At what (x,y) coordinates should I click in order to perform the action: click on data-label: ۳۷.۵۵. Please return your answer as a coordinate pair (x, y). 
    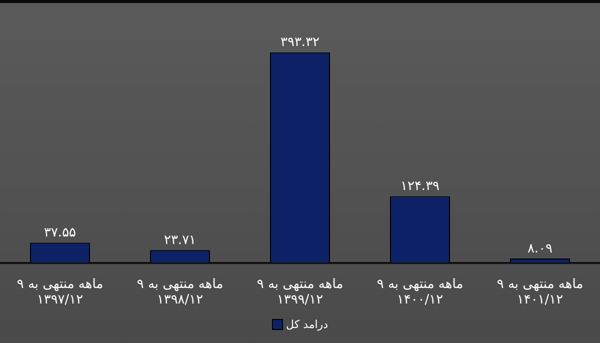
    Looking at the image, I should click on (60, 233).